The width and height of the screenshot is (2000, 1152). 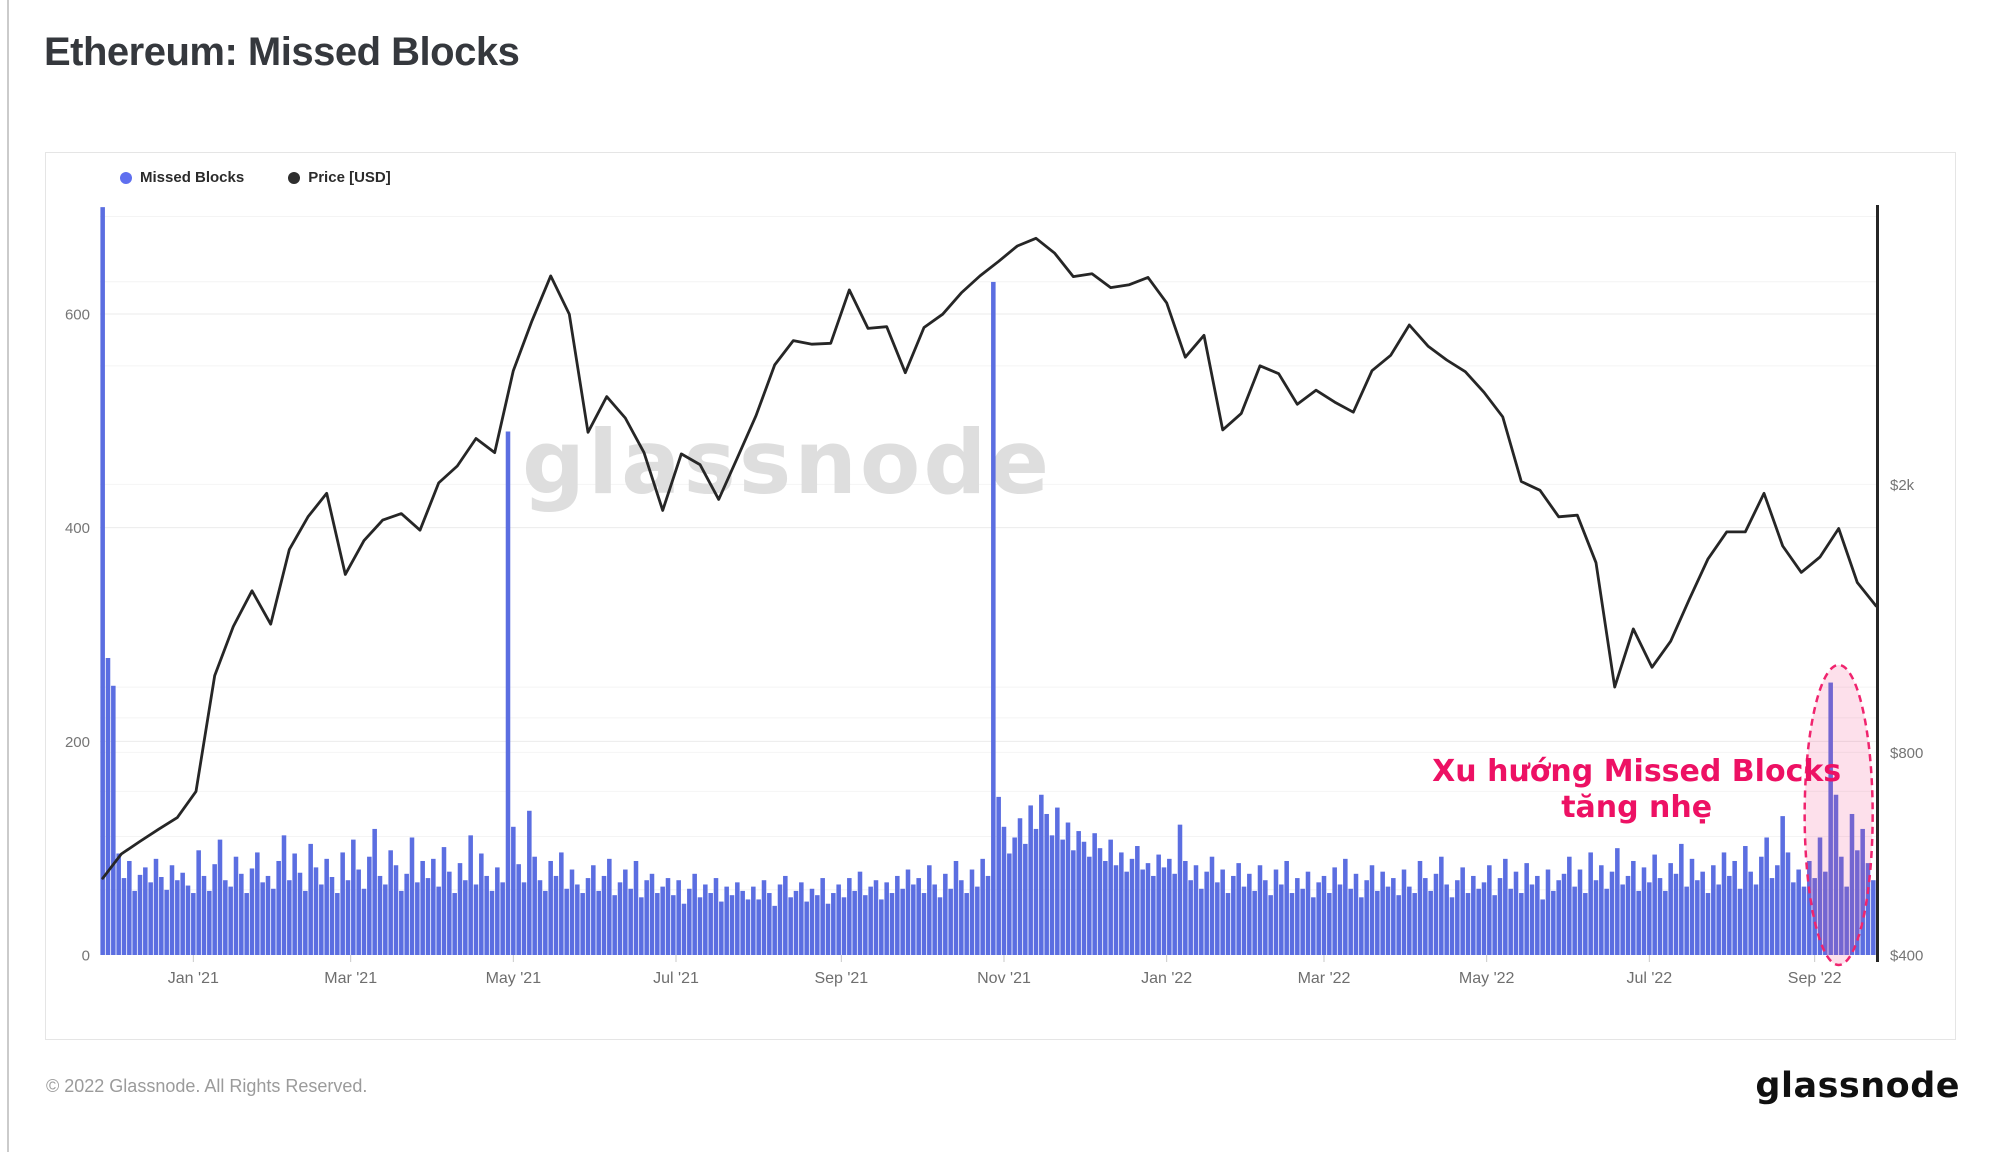 What do you see at coordinates (841, 978) in the screenshot?
I see `x-tick-label: Sep '21` at bounding box center [841, 978].